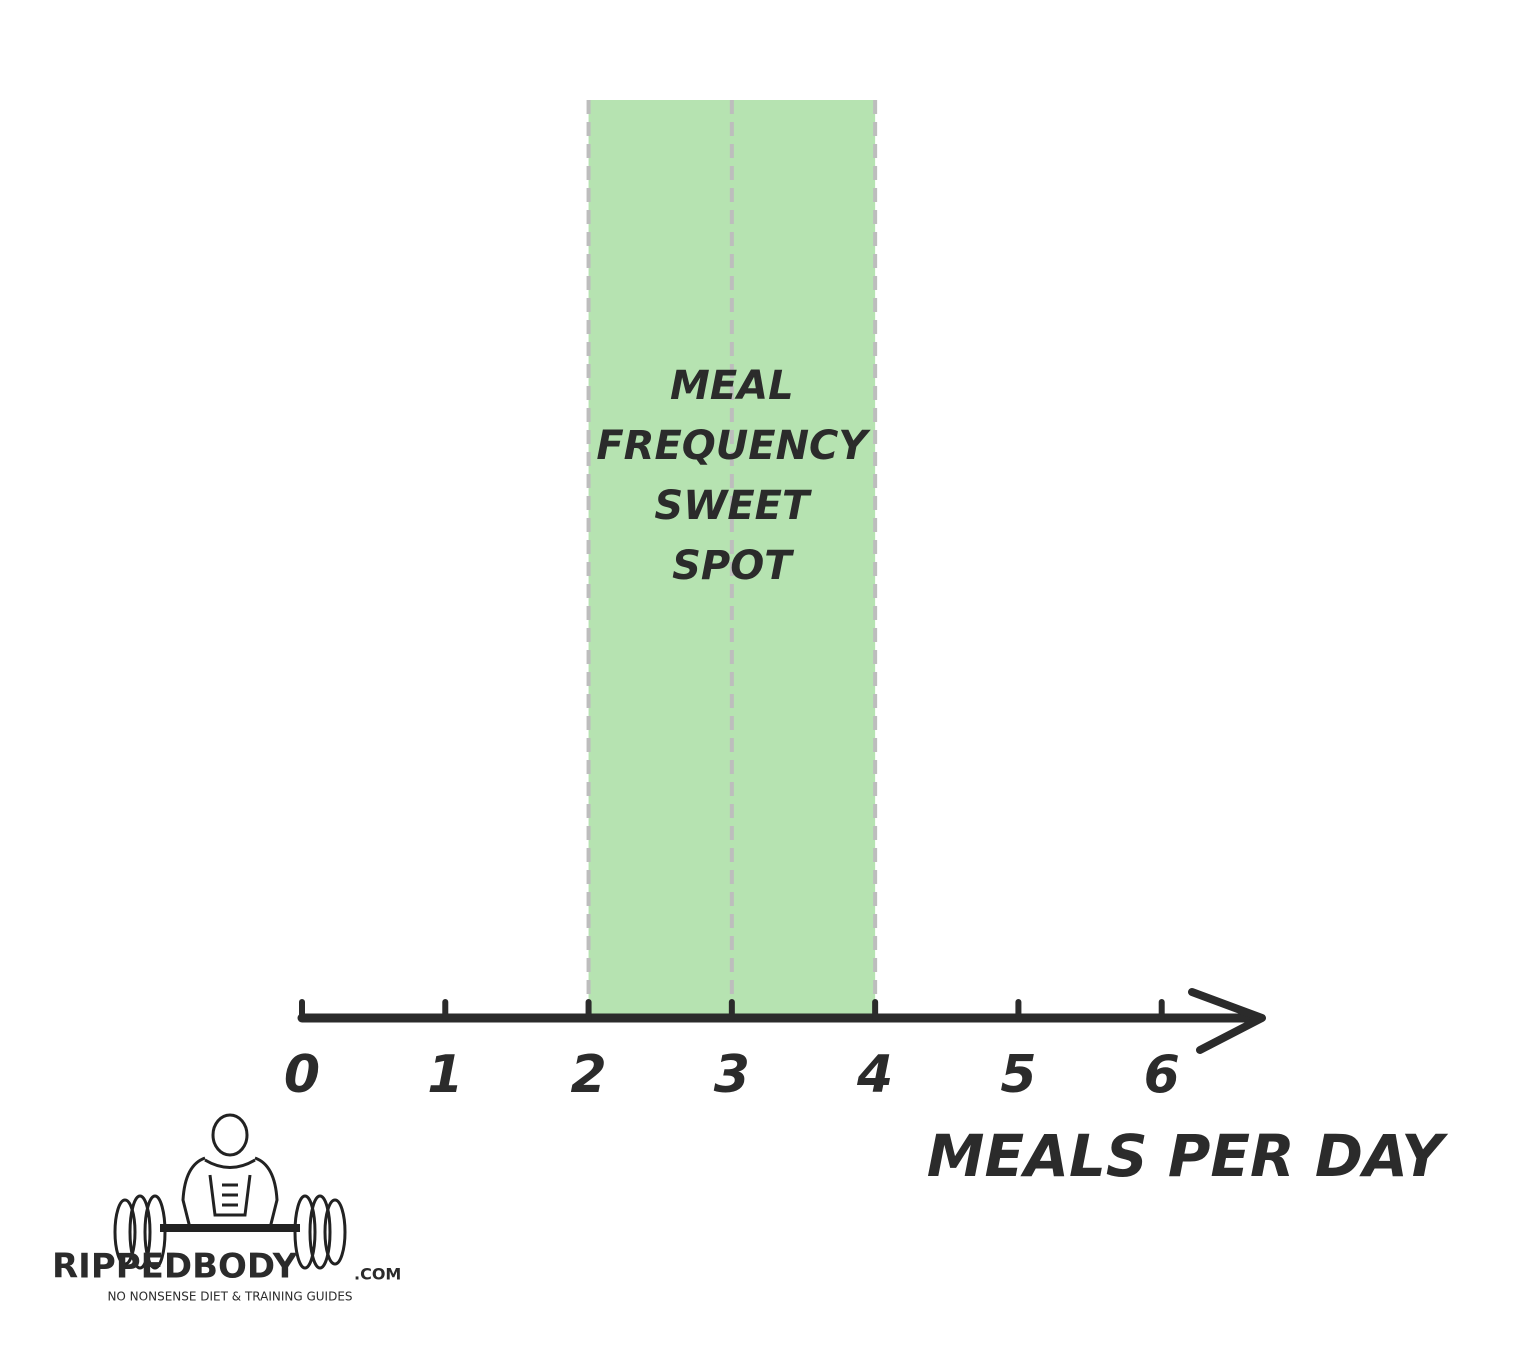 The width and height of the screenshot is (1536, 1356). What do you see at coordinates (377, 1274) in the screenshot?
I see `logo-suffix: .COM` at bounding box center [377, 1274].